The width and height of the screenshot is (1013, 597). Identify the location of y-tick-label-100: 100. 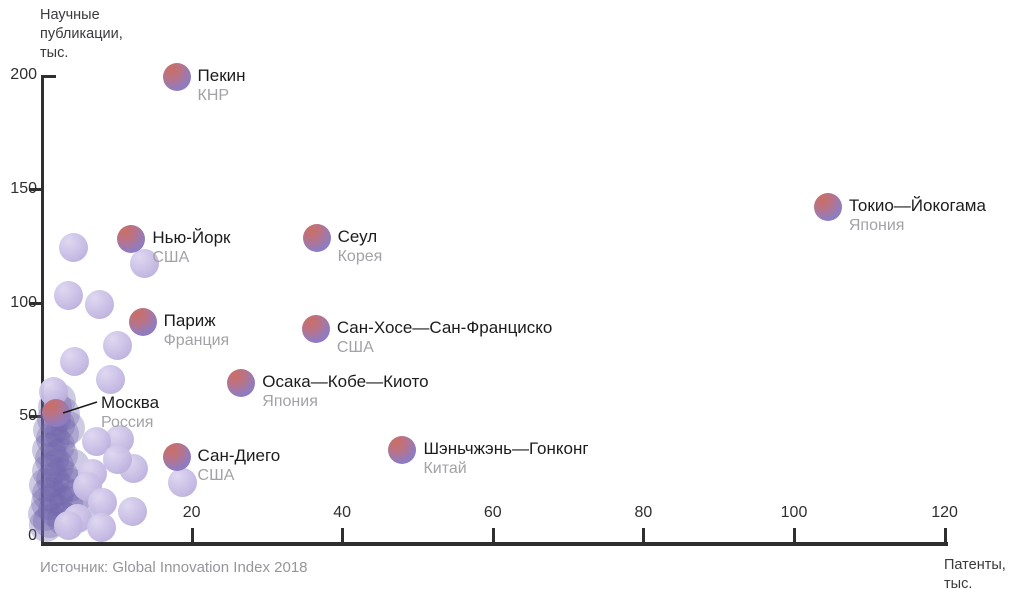
(23, 302).